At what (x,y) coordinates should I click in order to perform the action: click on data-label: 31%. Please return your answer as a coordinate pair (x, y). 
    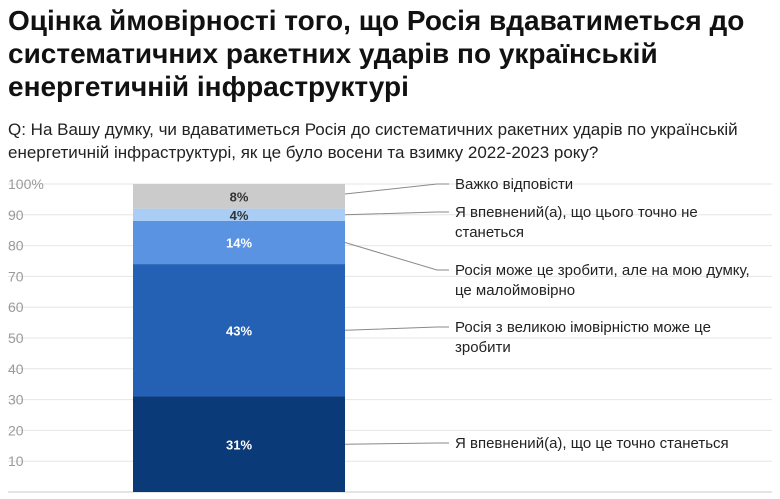
    Looking at the image, I should click on (239, 444).